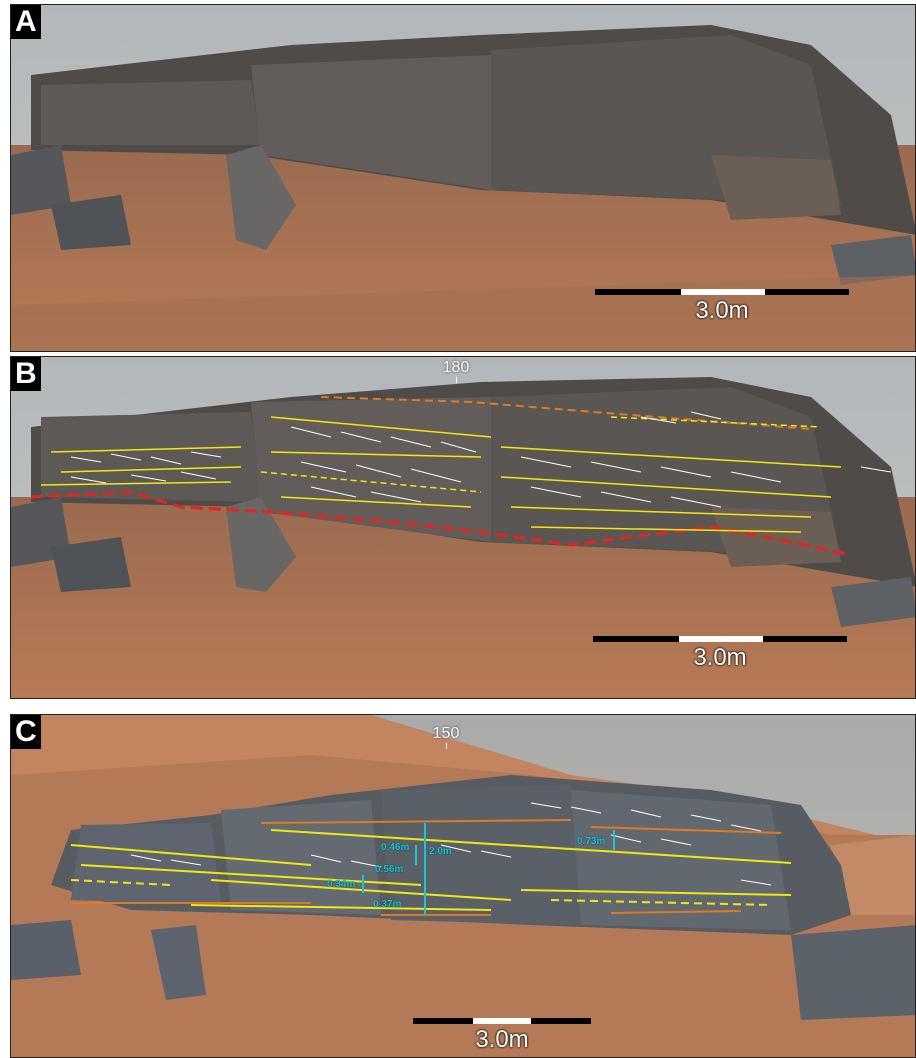 The height and width of the screenshot is (1058, 916). Describe the element at coordinates (440, 851) in the screenshot. I see `measurement-label: 2.0m` at that location.